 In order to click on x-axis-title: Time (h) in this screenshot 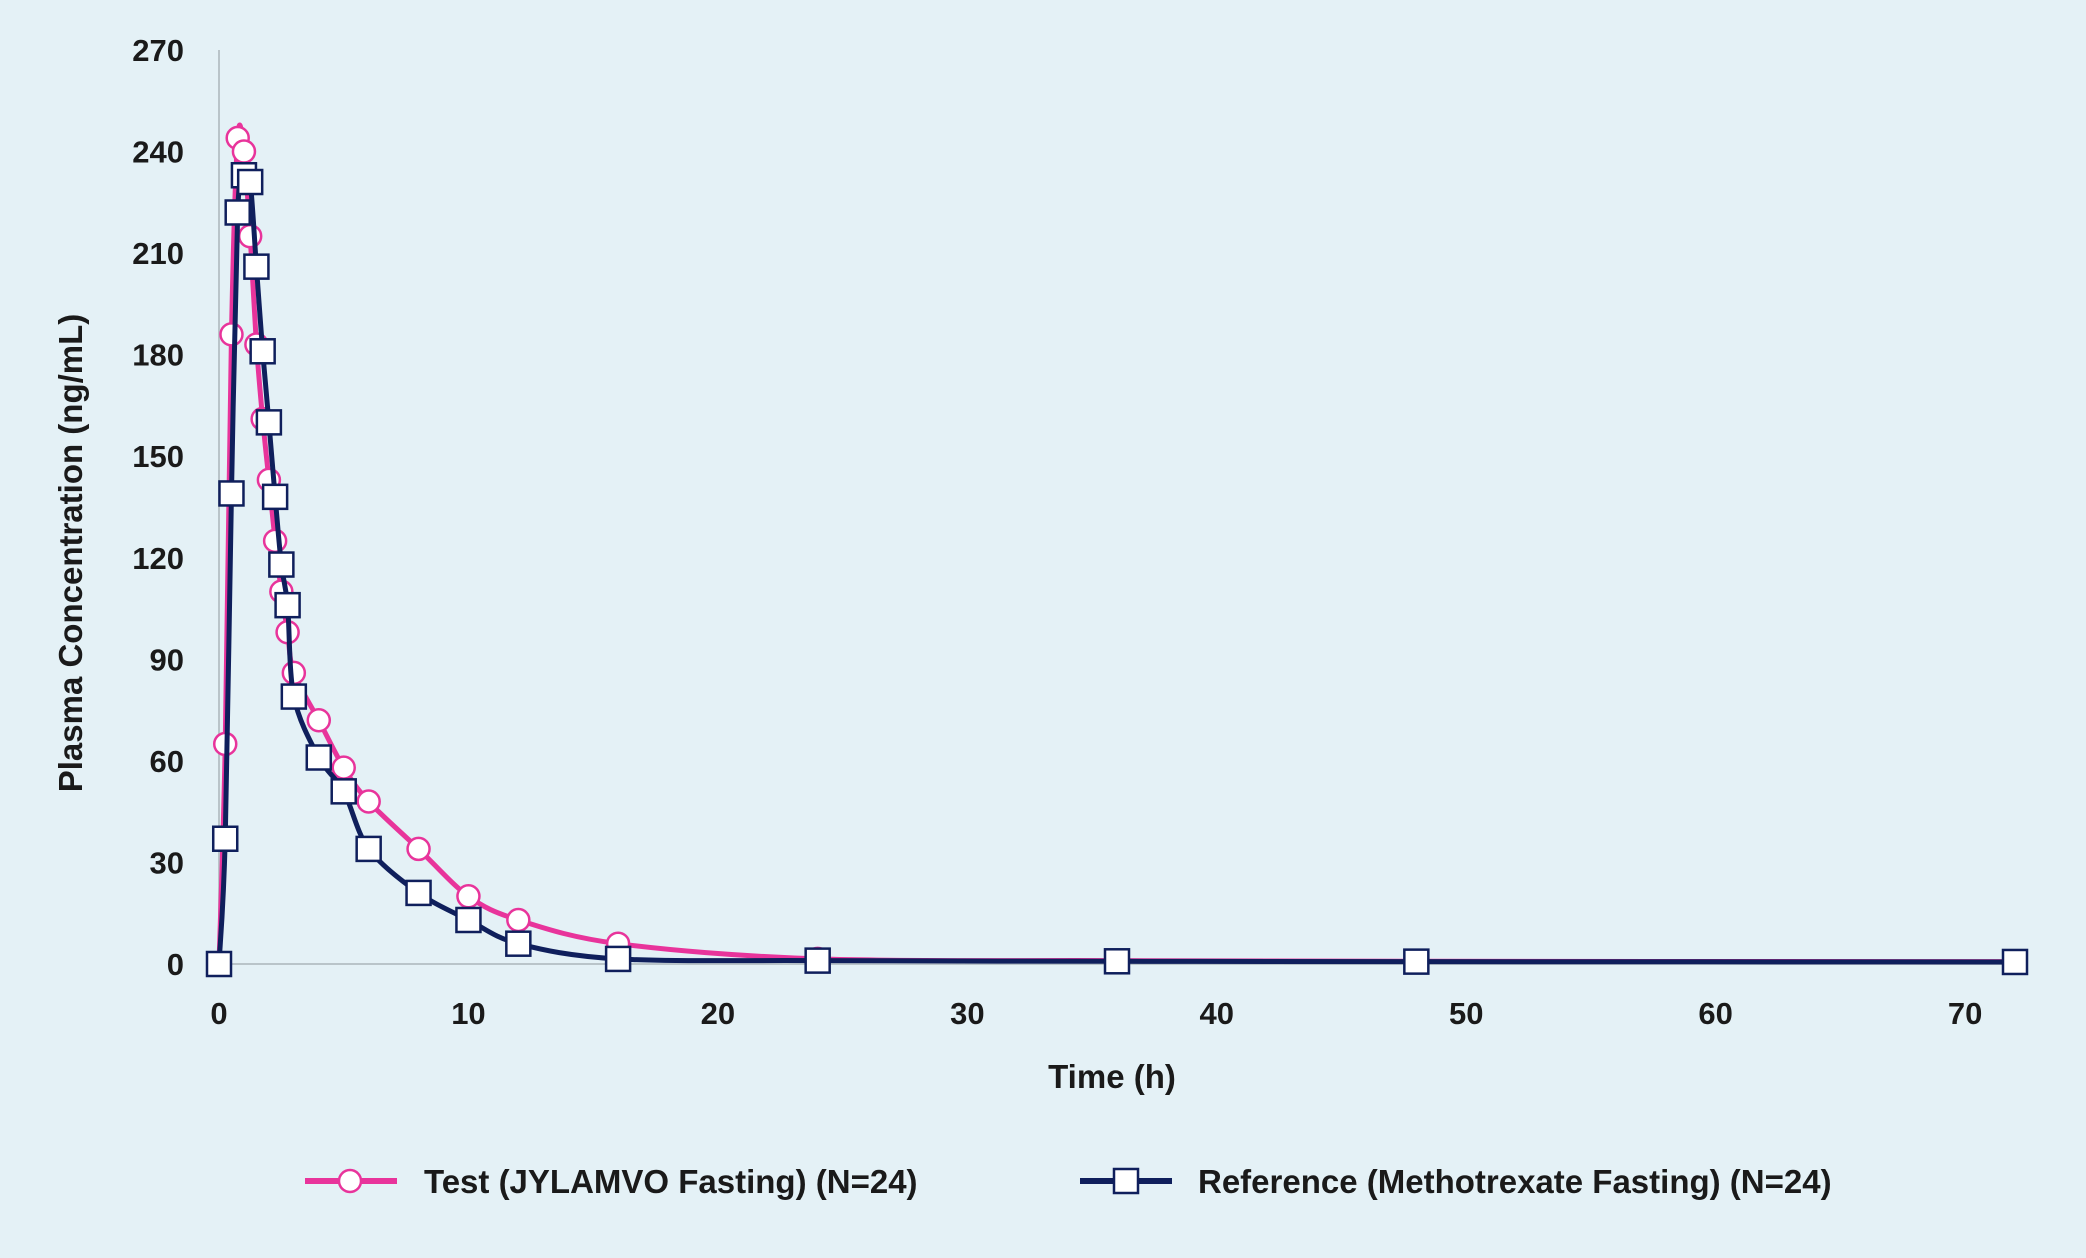, I will do `click(1112, 1076)`.